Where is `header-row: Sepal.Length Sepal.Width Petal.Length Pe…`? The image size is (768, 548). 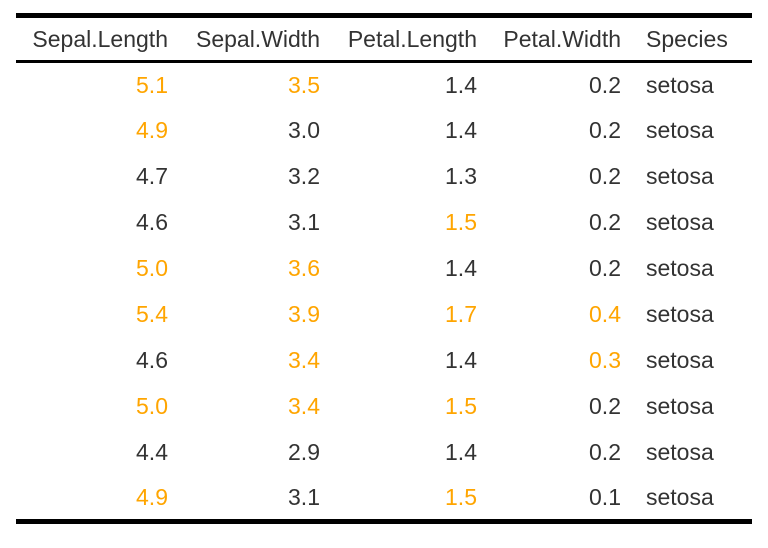 header-row: Sepal.Length Sepal.Width Petal.Length Pe… is located at coordinates (384, 38).